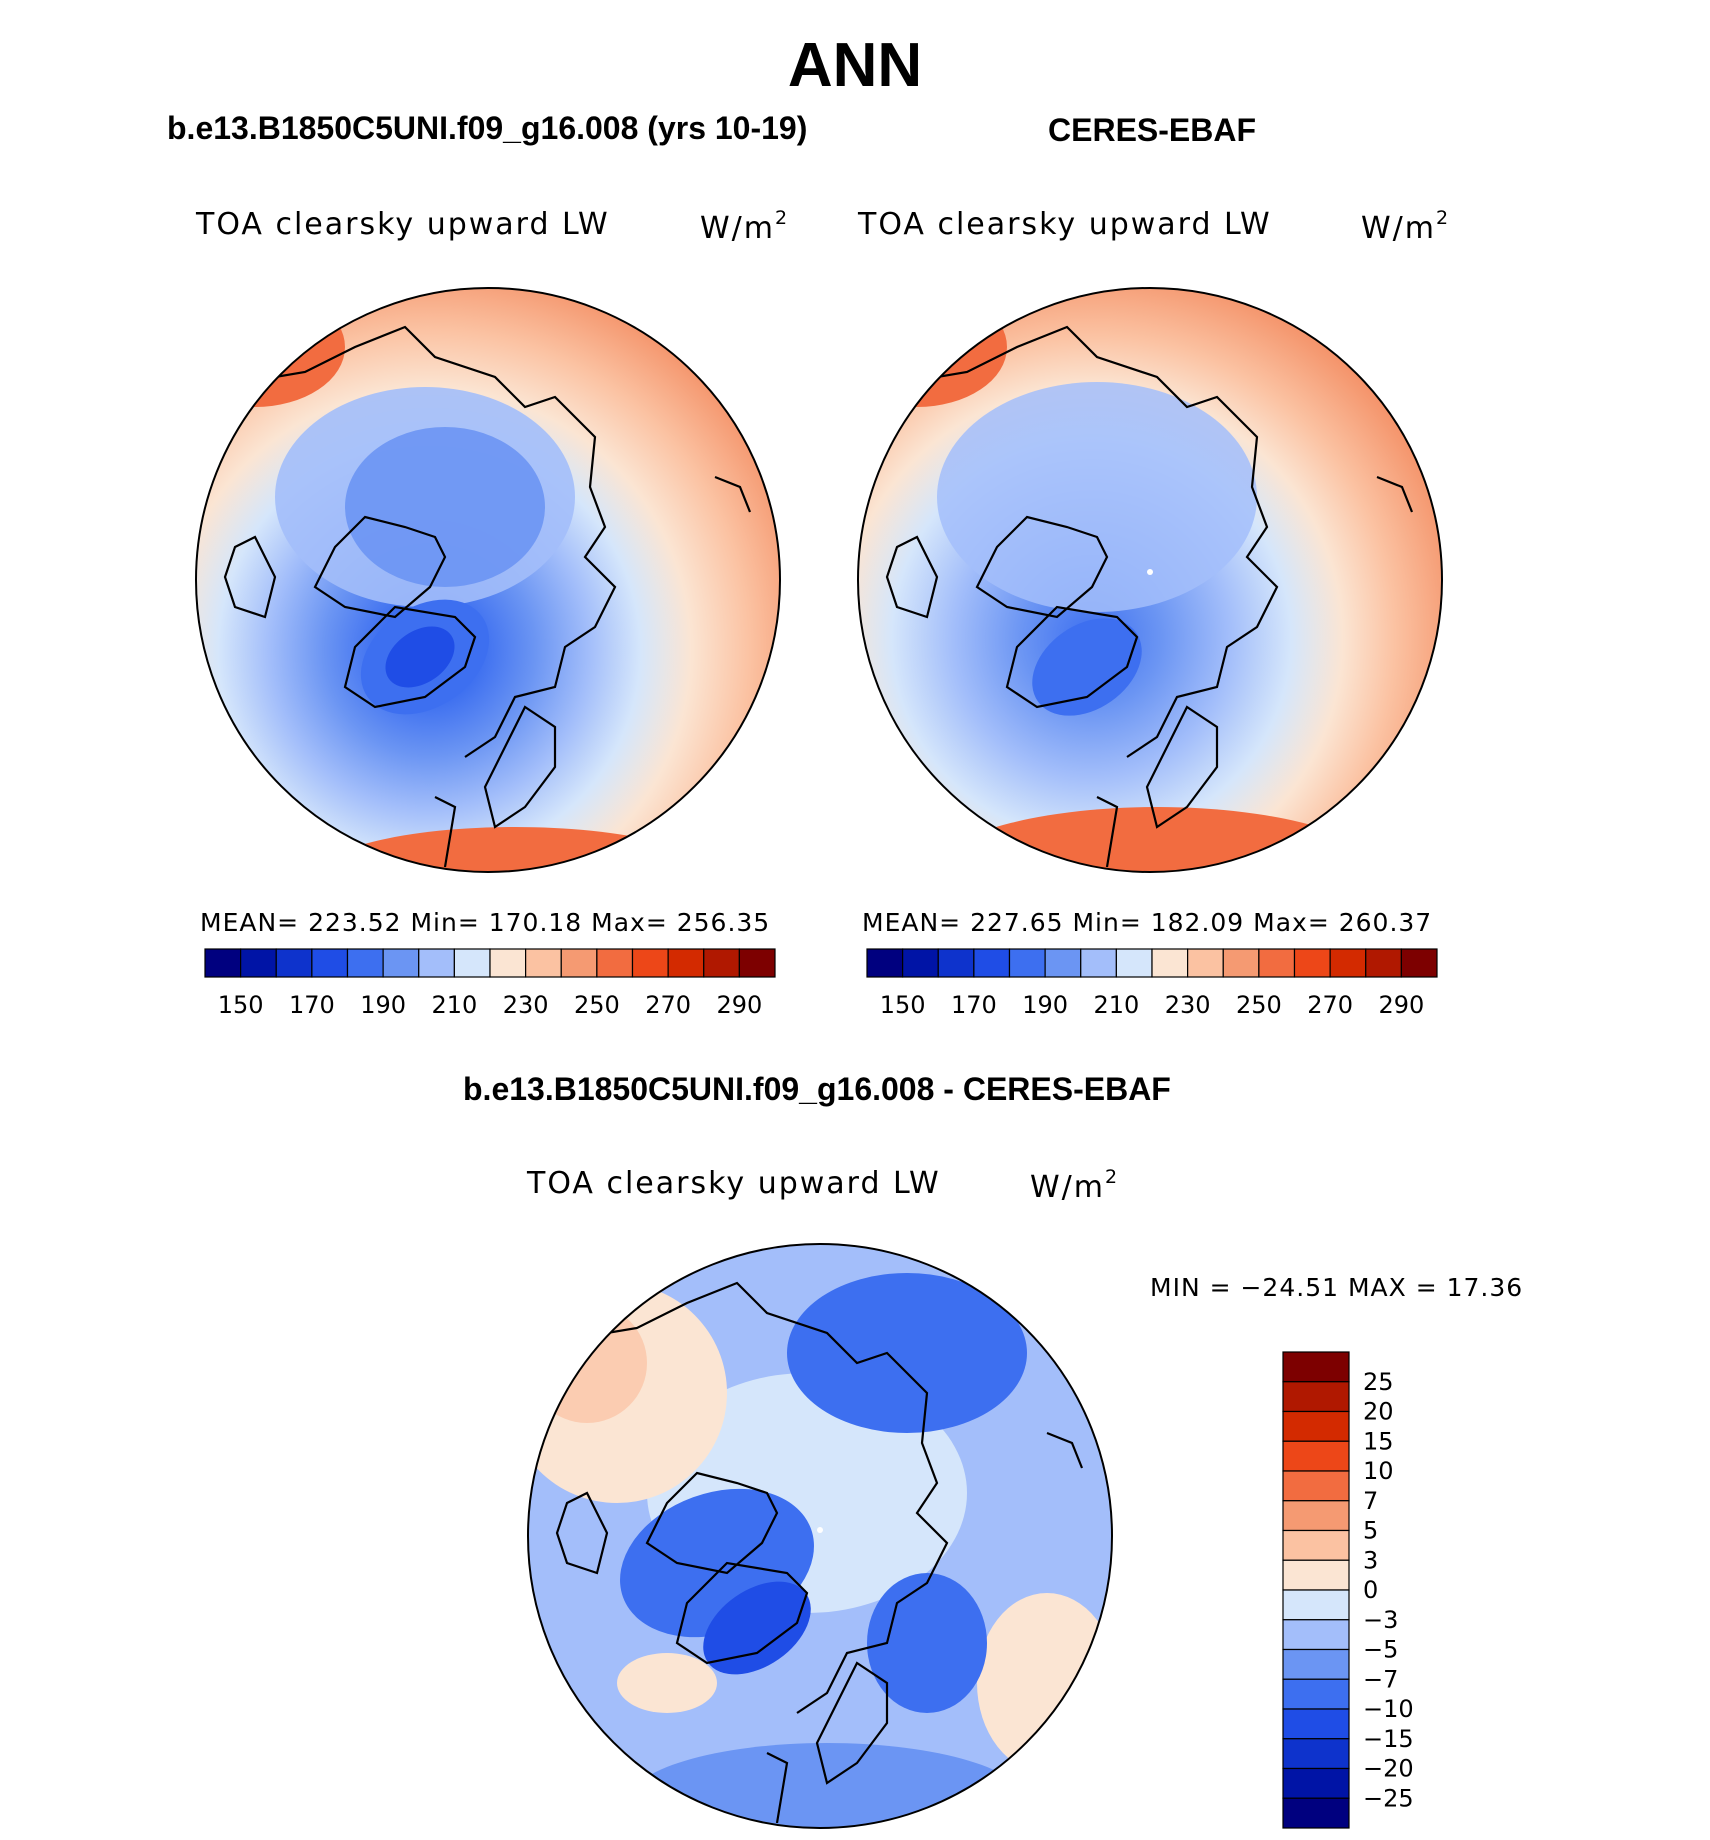 Image resolution: width=1710 pixels, height=1840 pixels. What do you see at coordinates (1380, 1620) in the screenshot?
I see `diff-colorbar-tick-label: −3` at bounding box center [1380, 1620].